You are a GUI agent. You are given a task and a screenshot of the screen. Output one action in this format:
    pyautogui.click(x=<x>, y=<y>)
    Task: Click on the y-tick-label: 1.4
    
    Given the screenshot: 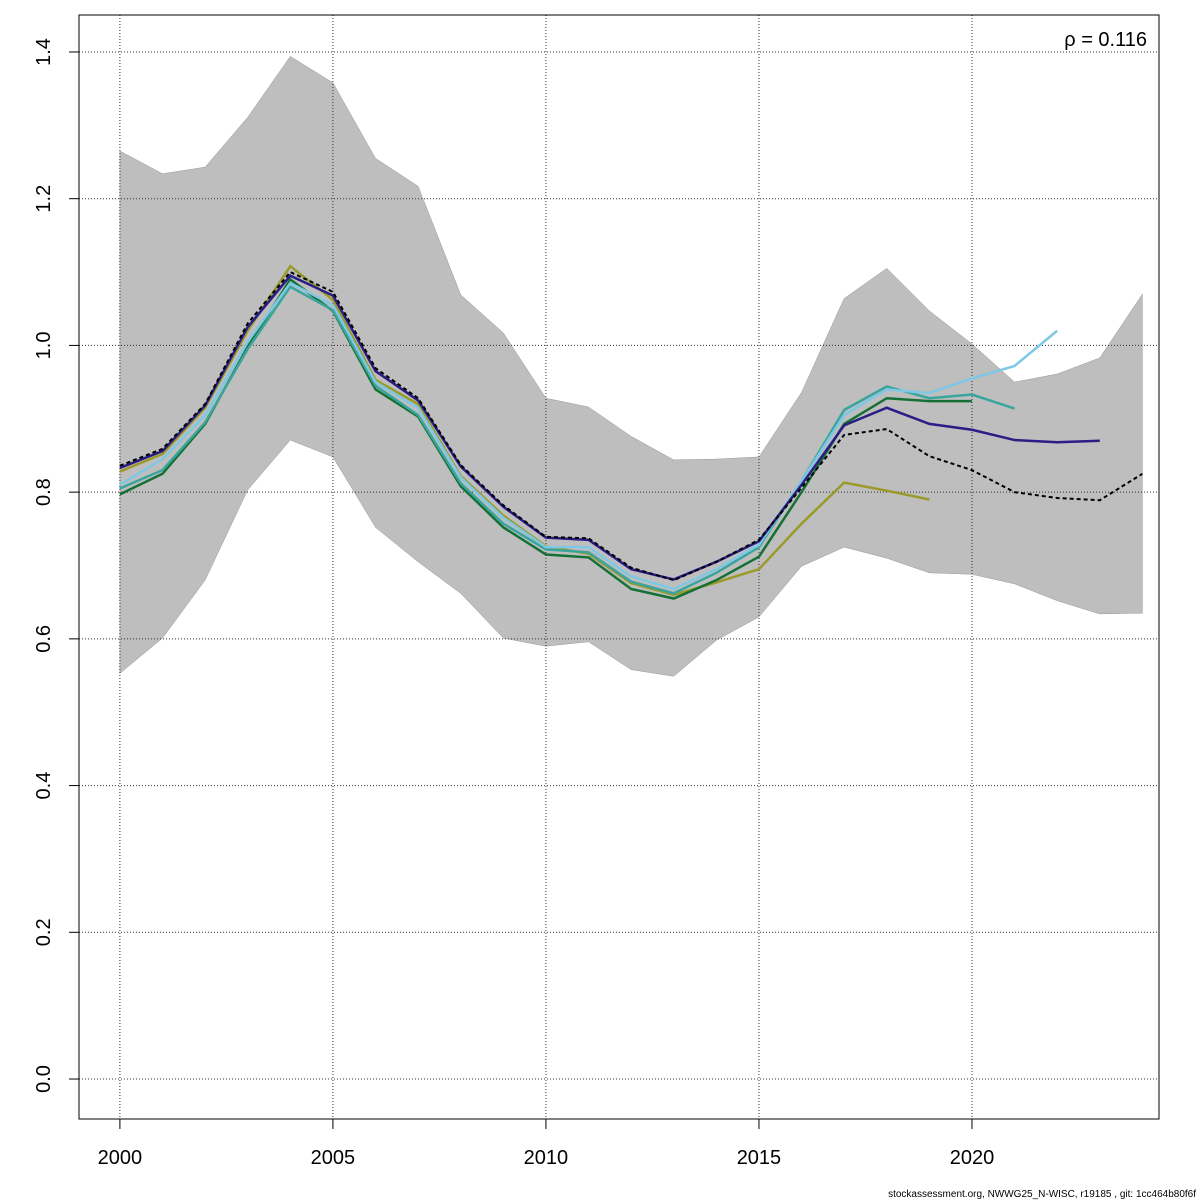 What is the action you would take?
    pyautogui.click(x=44, y=52)
    